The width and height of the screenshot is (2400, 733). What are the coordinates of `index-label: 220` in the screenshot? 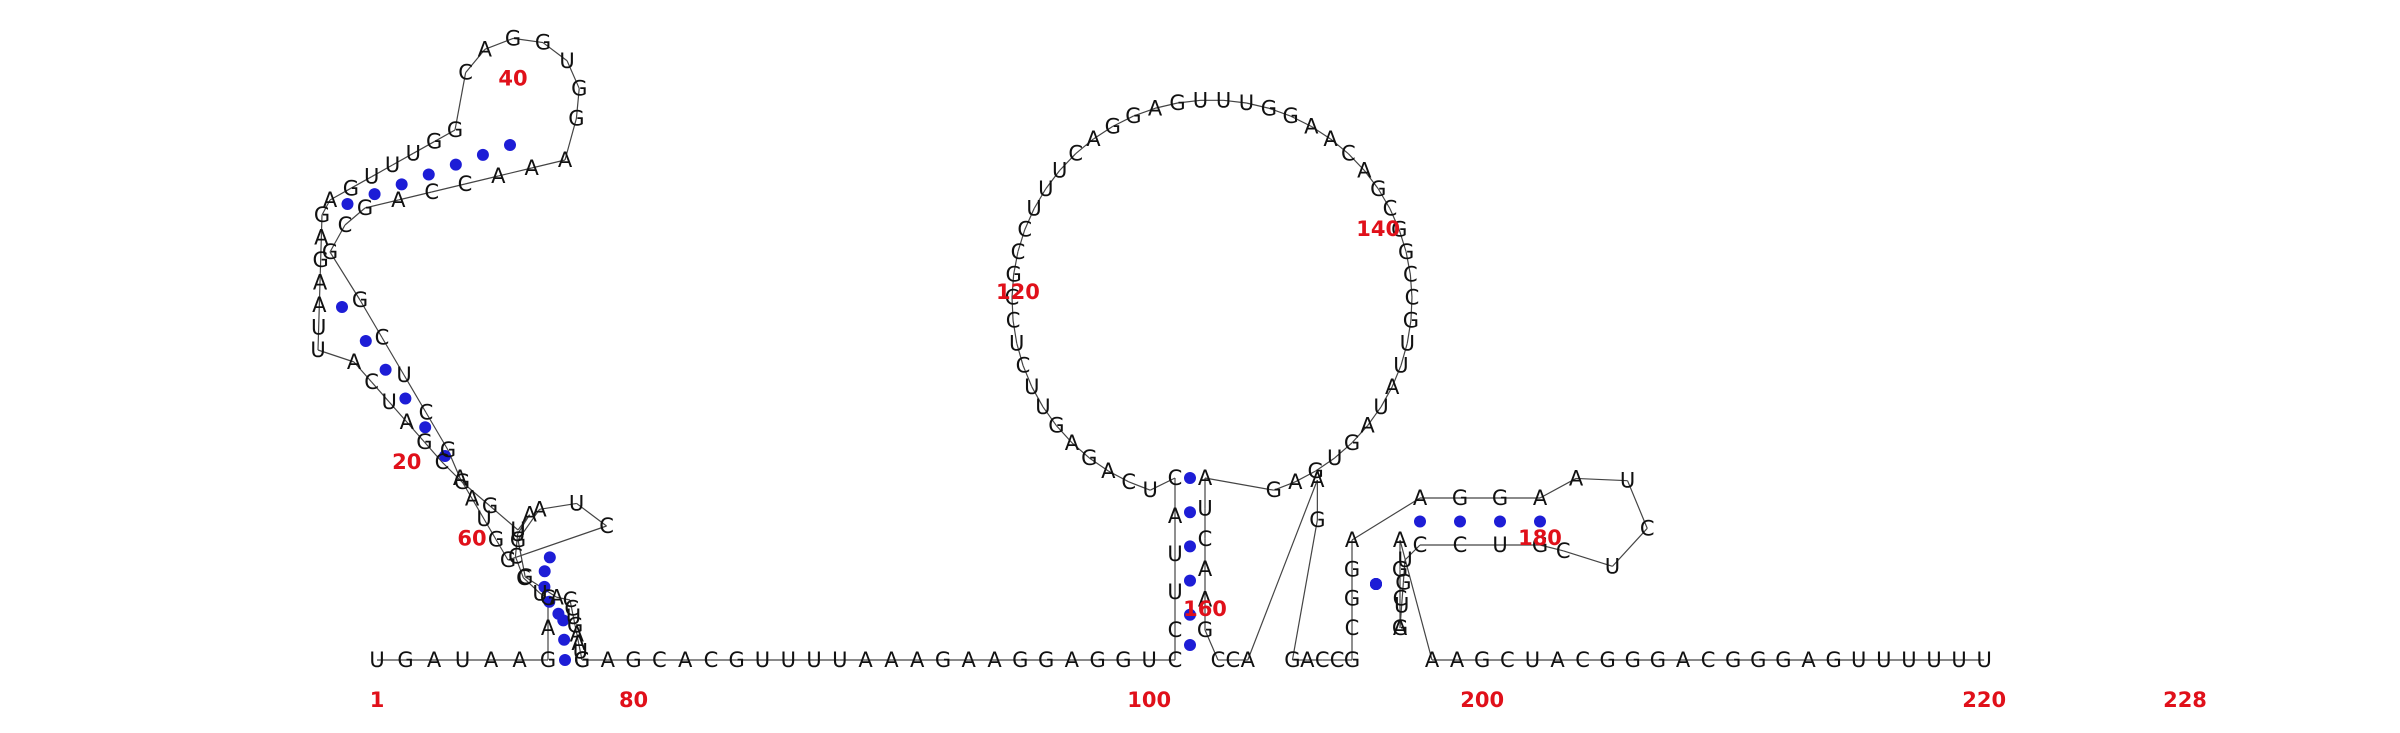 It's located at (1984, 700).